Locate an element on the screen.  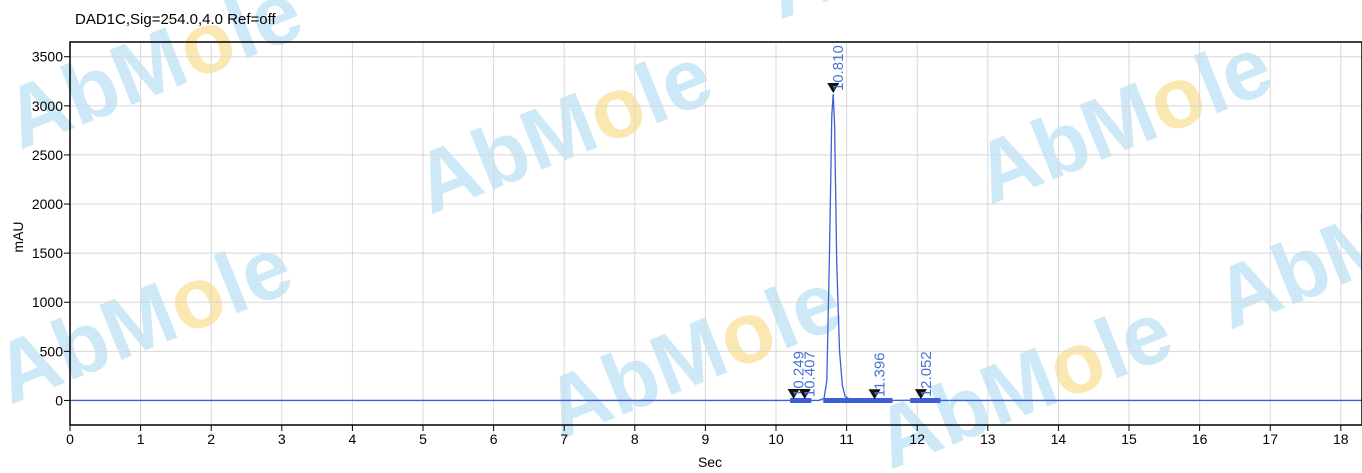
y-tick-label: 3000 is located at coordinates (47, 106).